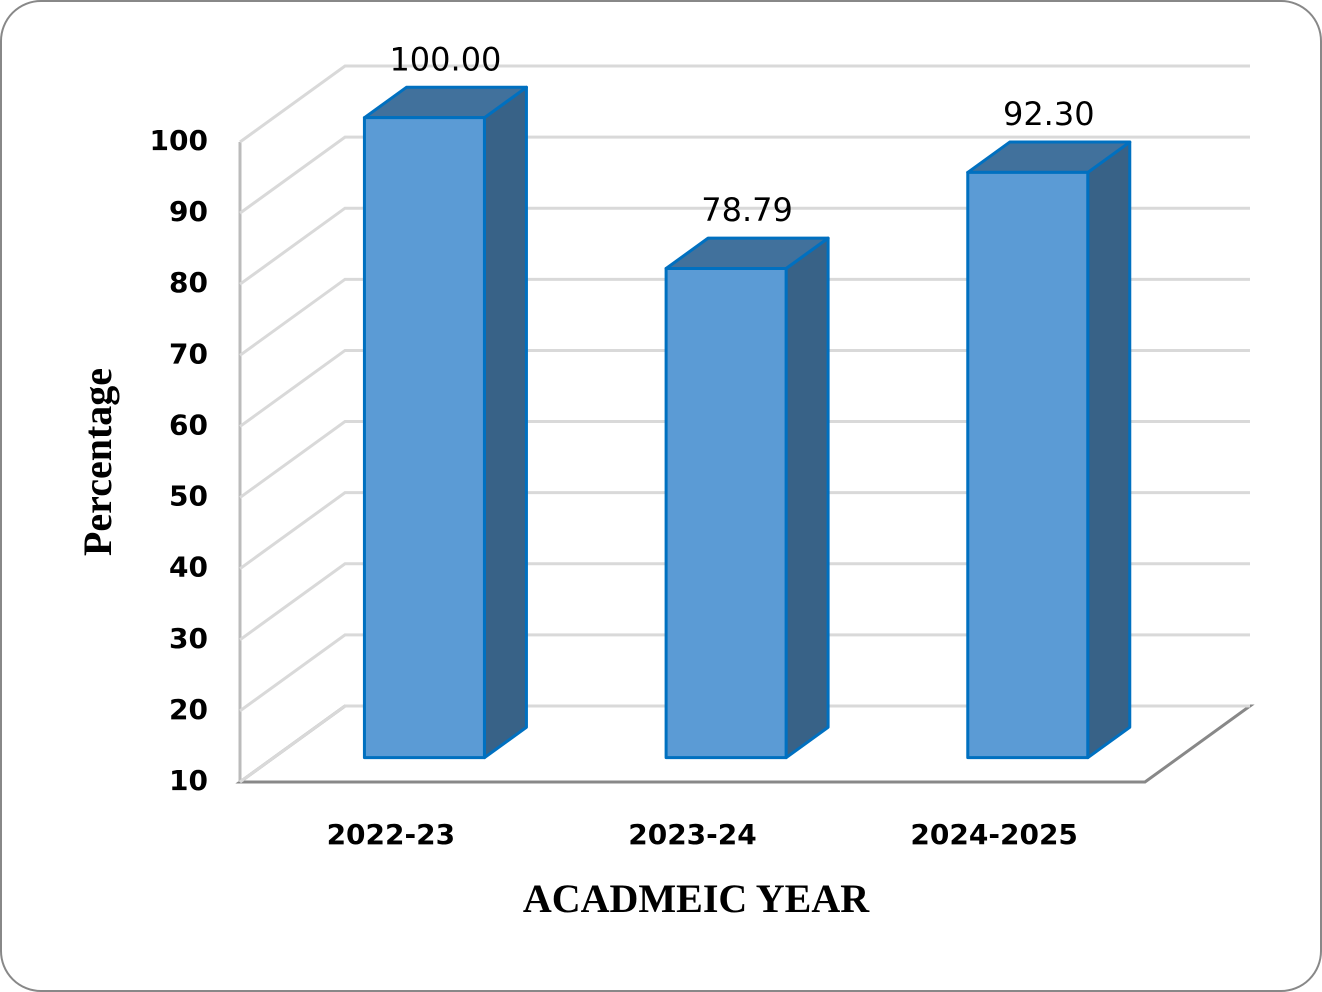  I want to click on value-label: 100.00, so click(445, 59).